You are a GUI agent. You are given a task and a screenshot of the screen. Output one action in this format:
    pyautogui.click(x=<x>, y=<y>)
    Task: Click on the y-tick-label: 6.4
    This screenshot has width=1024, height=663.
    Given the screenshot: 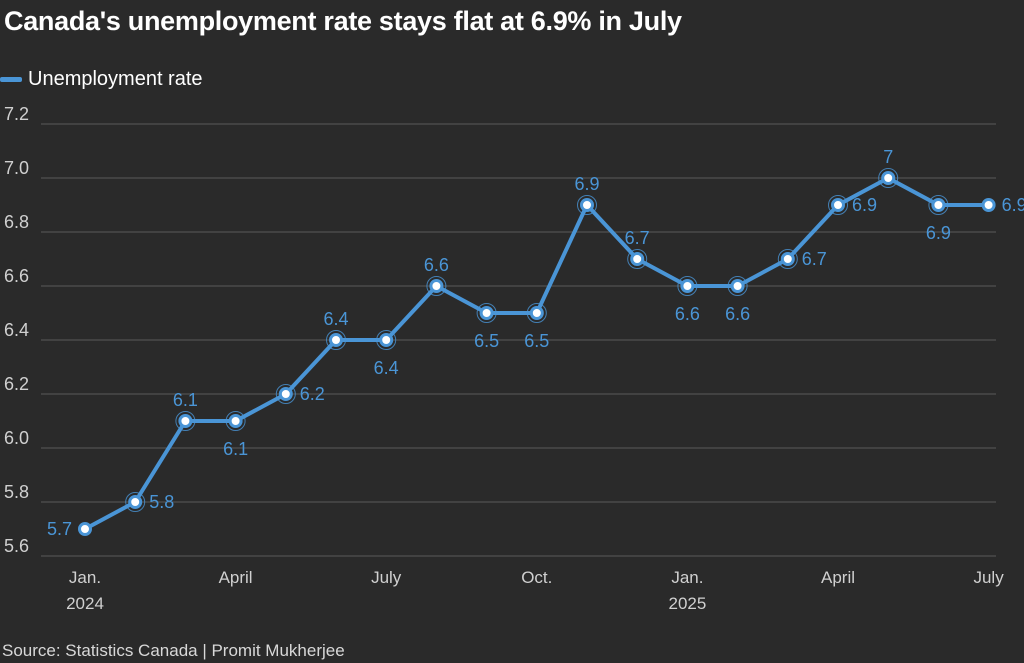 What is the action you would take?
    pyautogui.click(x=16, y=330)
    